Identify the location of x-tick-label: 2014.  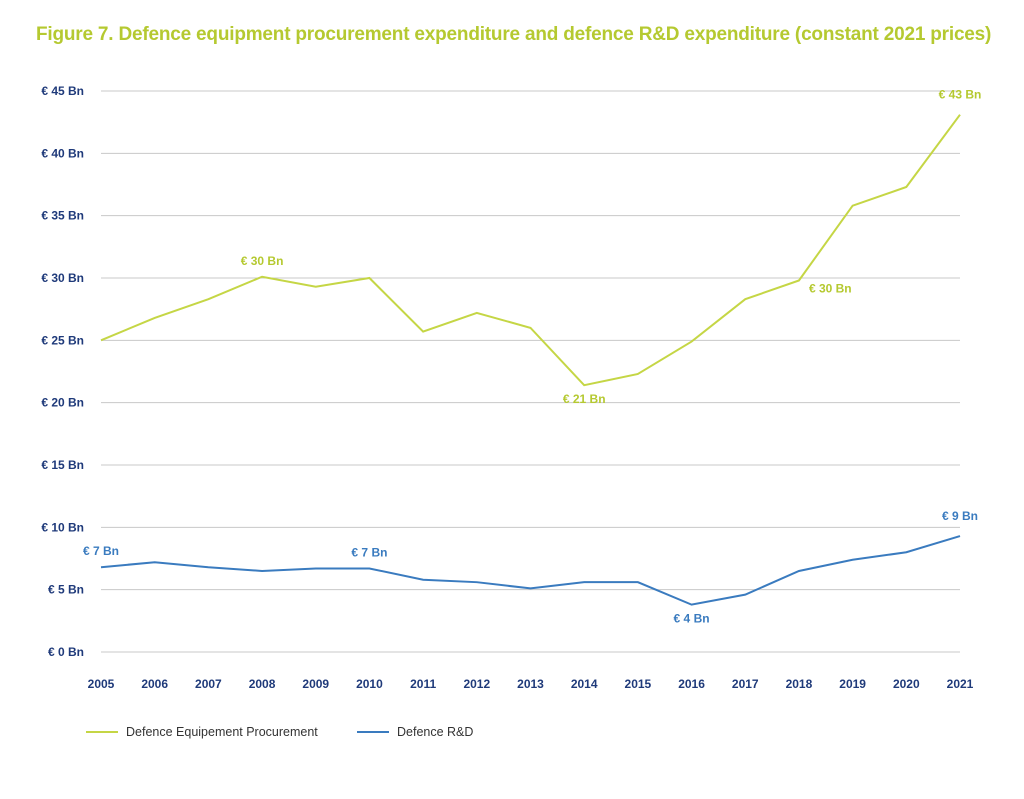
(584, 684).